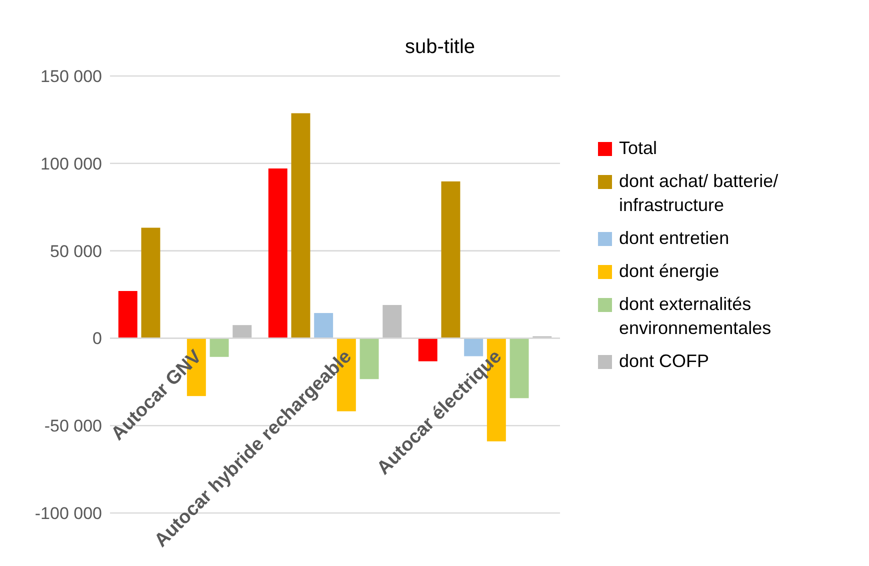  I want to click on legend-label: dont externalités environnementales, so click(695, 316).